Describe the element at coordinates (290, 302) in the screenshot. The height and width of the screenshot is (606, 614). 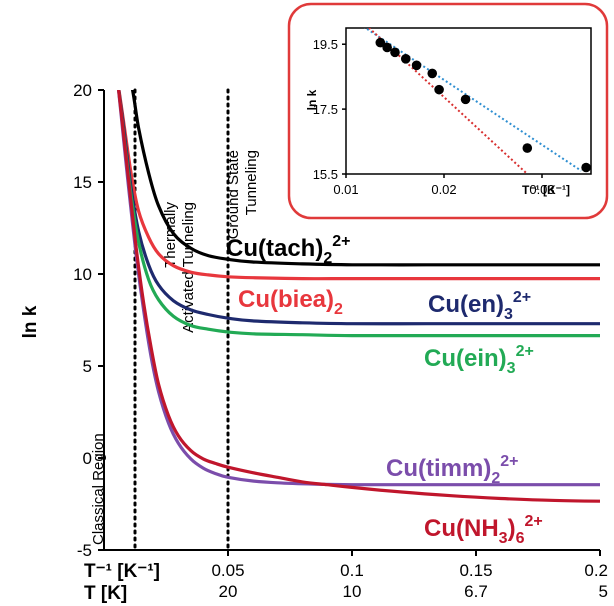
I see `series-label-1: Cu(biea)2` at that location.